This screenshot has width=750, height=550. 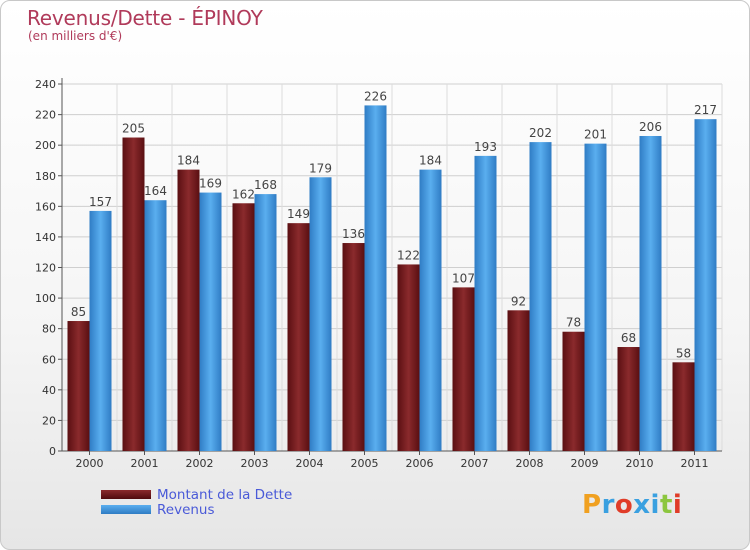 What do you see at coordinates (540, 133) in the screenshot?
I see `data-label-revenus: 202` at bounding box center [540, 133].